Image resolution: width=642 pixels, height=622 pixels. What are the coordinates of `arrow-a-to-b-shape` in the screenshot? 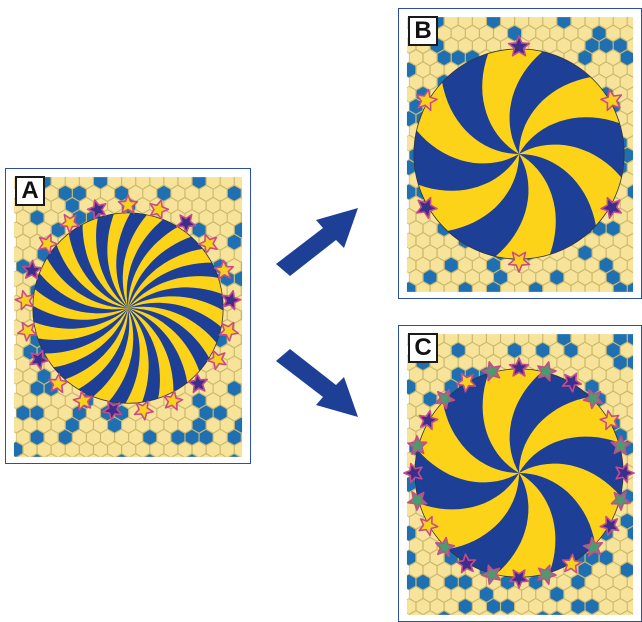 It's located at (317, 242).